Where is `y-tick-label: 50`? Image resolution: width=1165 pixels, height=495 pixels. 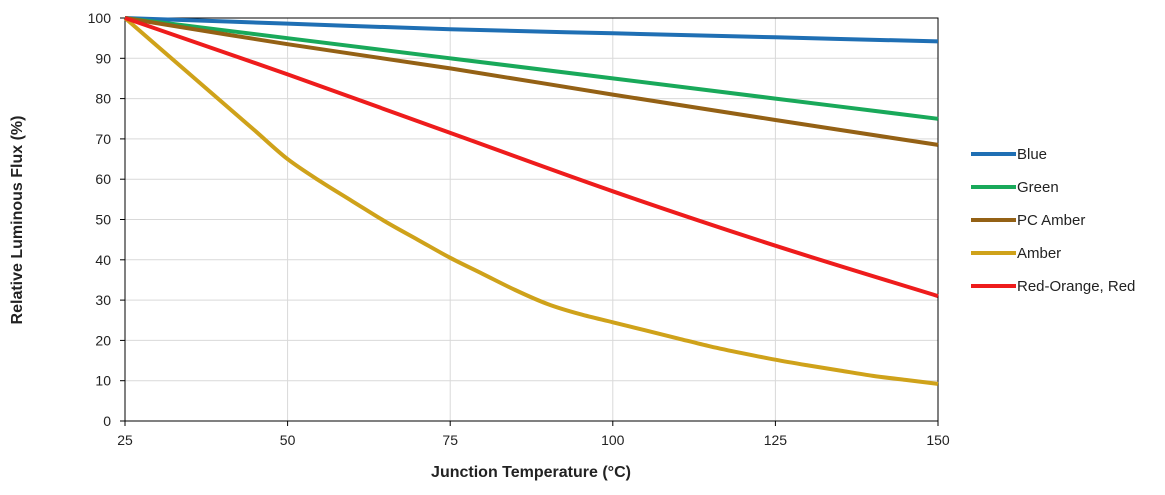 y-tick-label: 50 is located at coordinates (103, 220).